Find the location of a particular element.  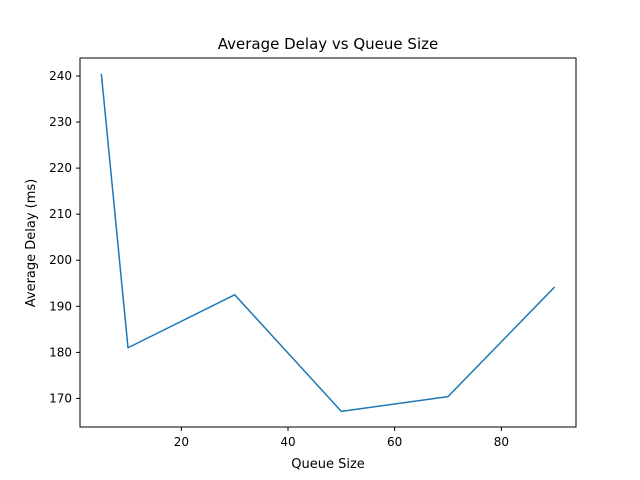

y-axis-label: Average Delay (ms) is located at coordinates (31, 243).